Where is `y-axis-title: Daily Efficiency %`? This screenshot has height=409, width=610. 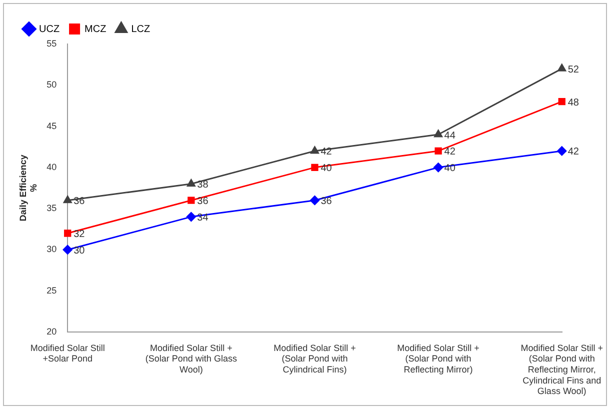
y-axis-title: Daily Efficiency % is located at coordinates (28, 188).